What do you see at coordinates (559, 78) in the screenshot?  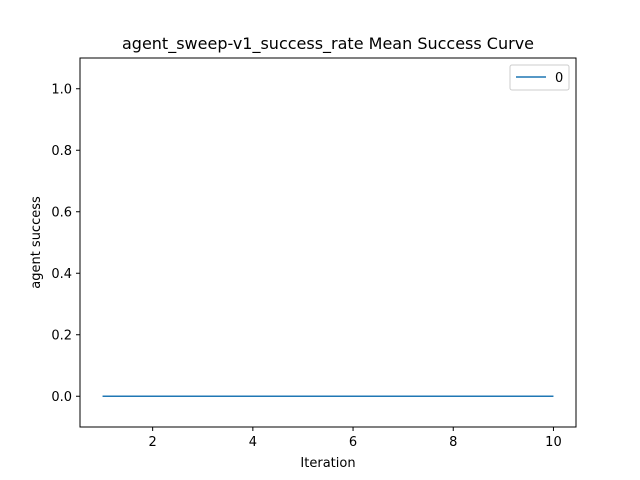 I see `legend-label: 0` at bounding box center [559, 78].